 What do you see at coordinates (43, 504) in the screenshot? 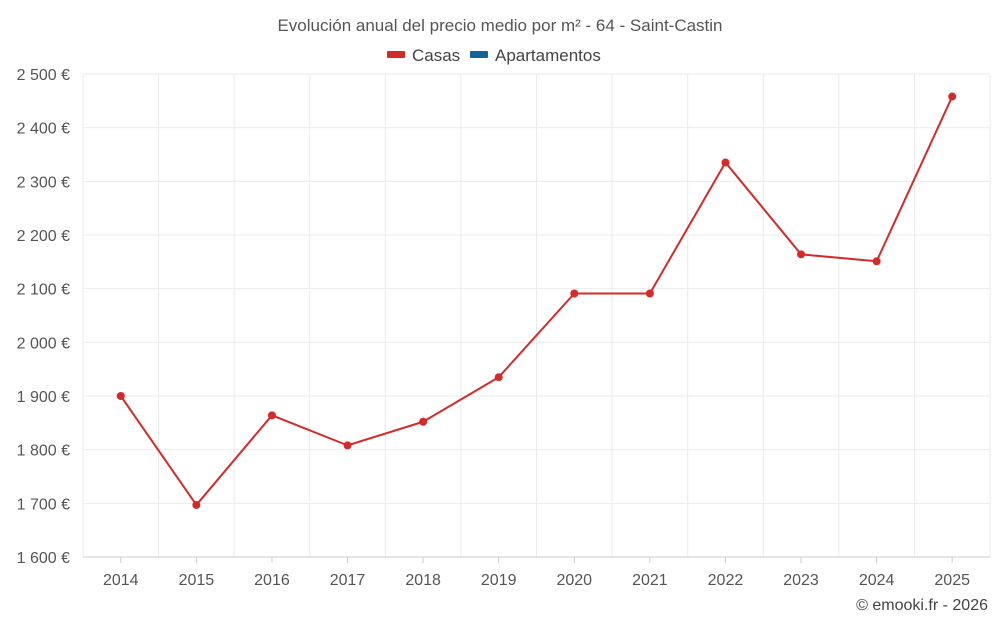
I see `y-tick-label: 1 700 €` at bounding box center [43, 504].